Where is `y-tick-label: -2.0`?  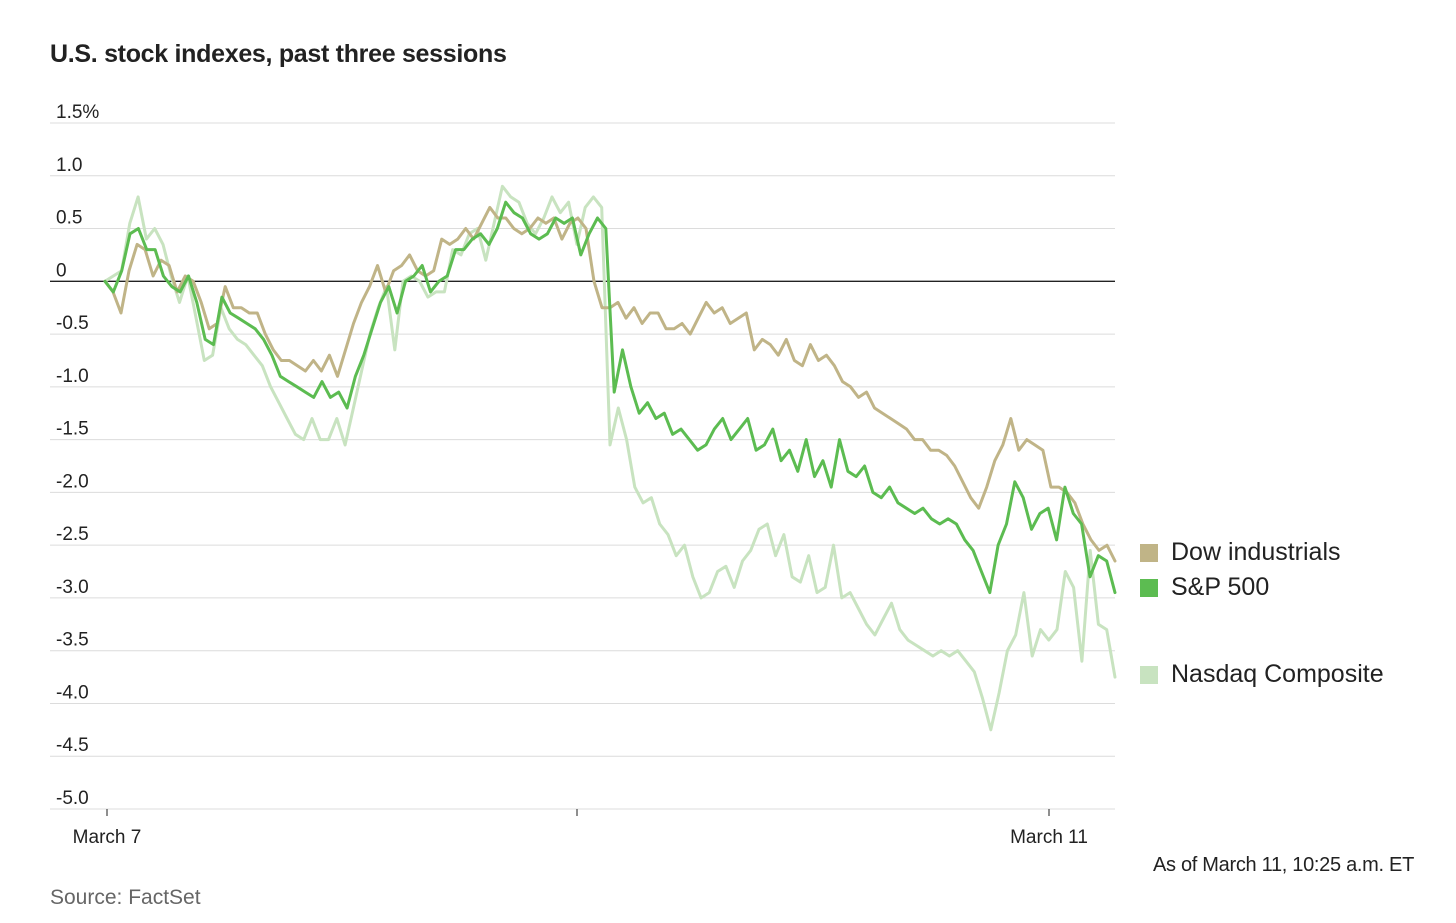
y-tick-label: -2.0 is located at coordinates (72, 481).